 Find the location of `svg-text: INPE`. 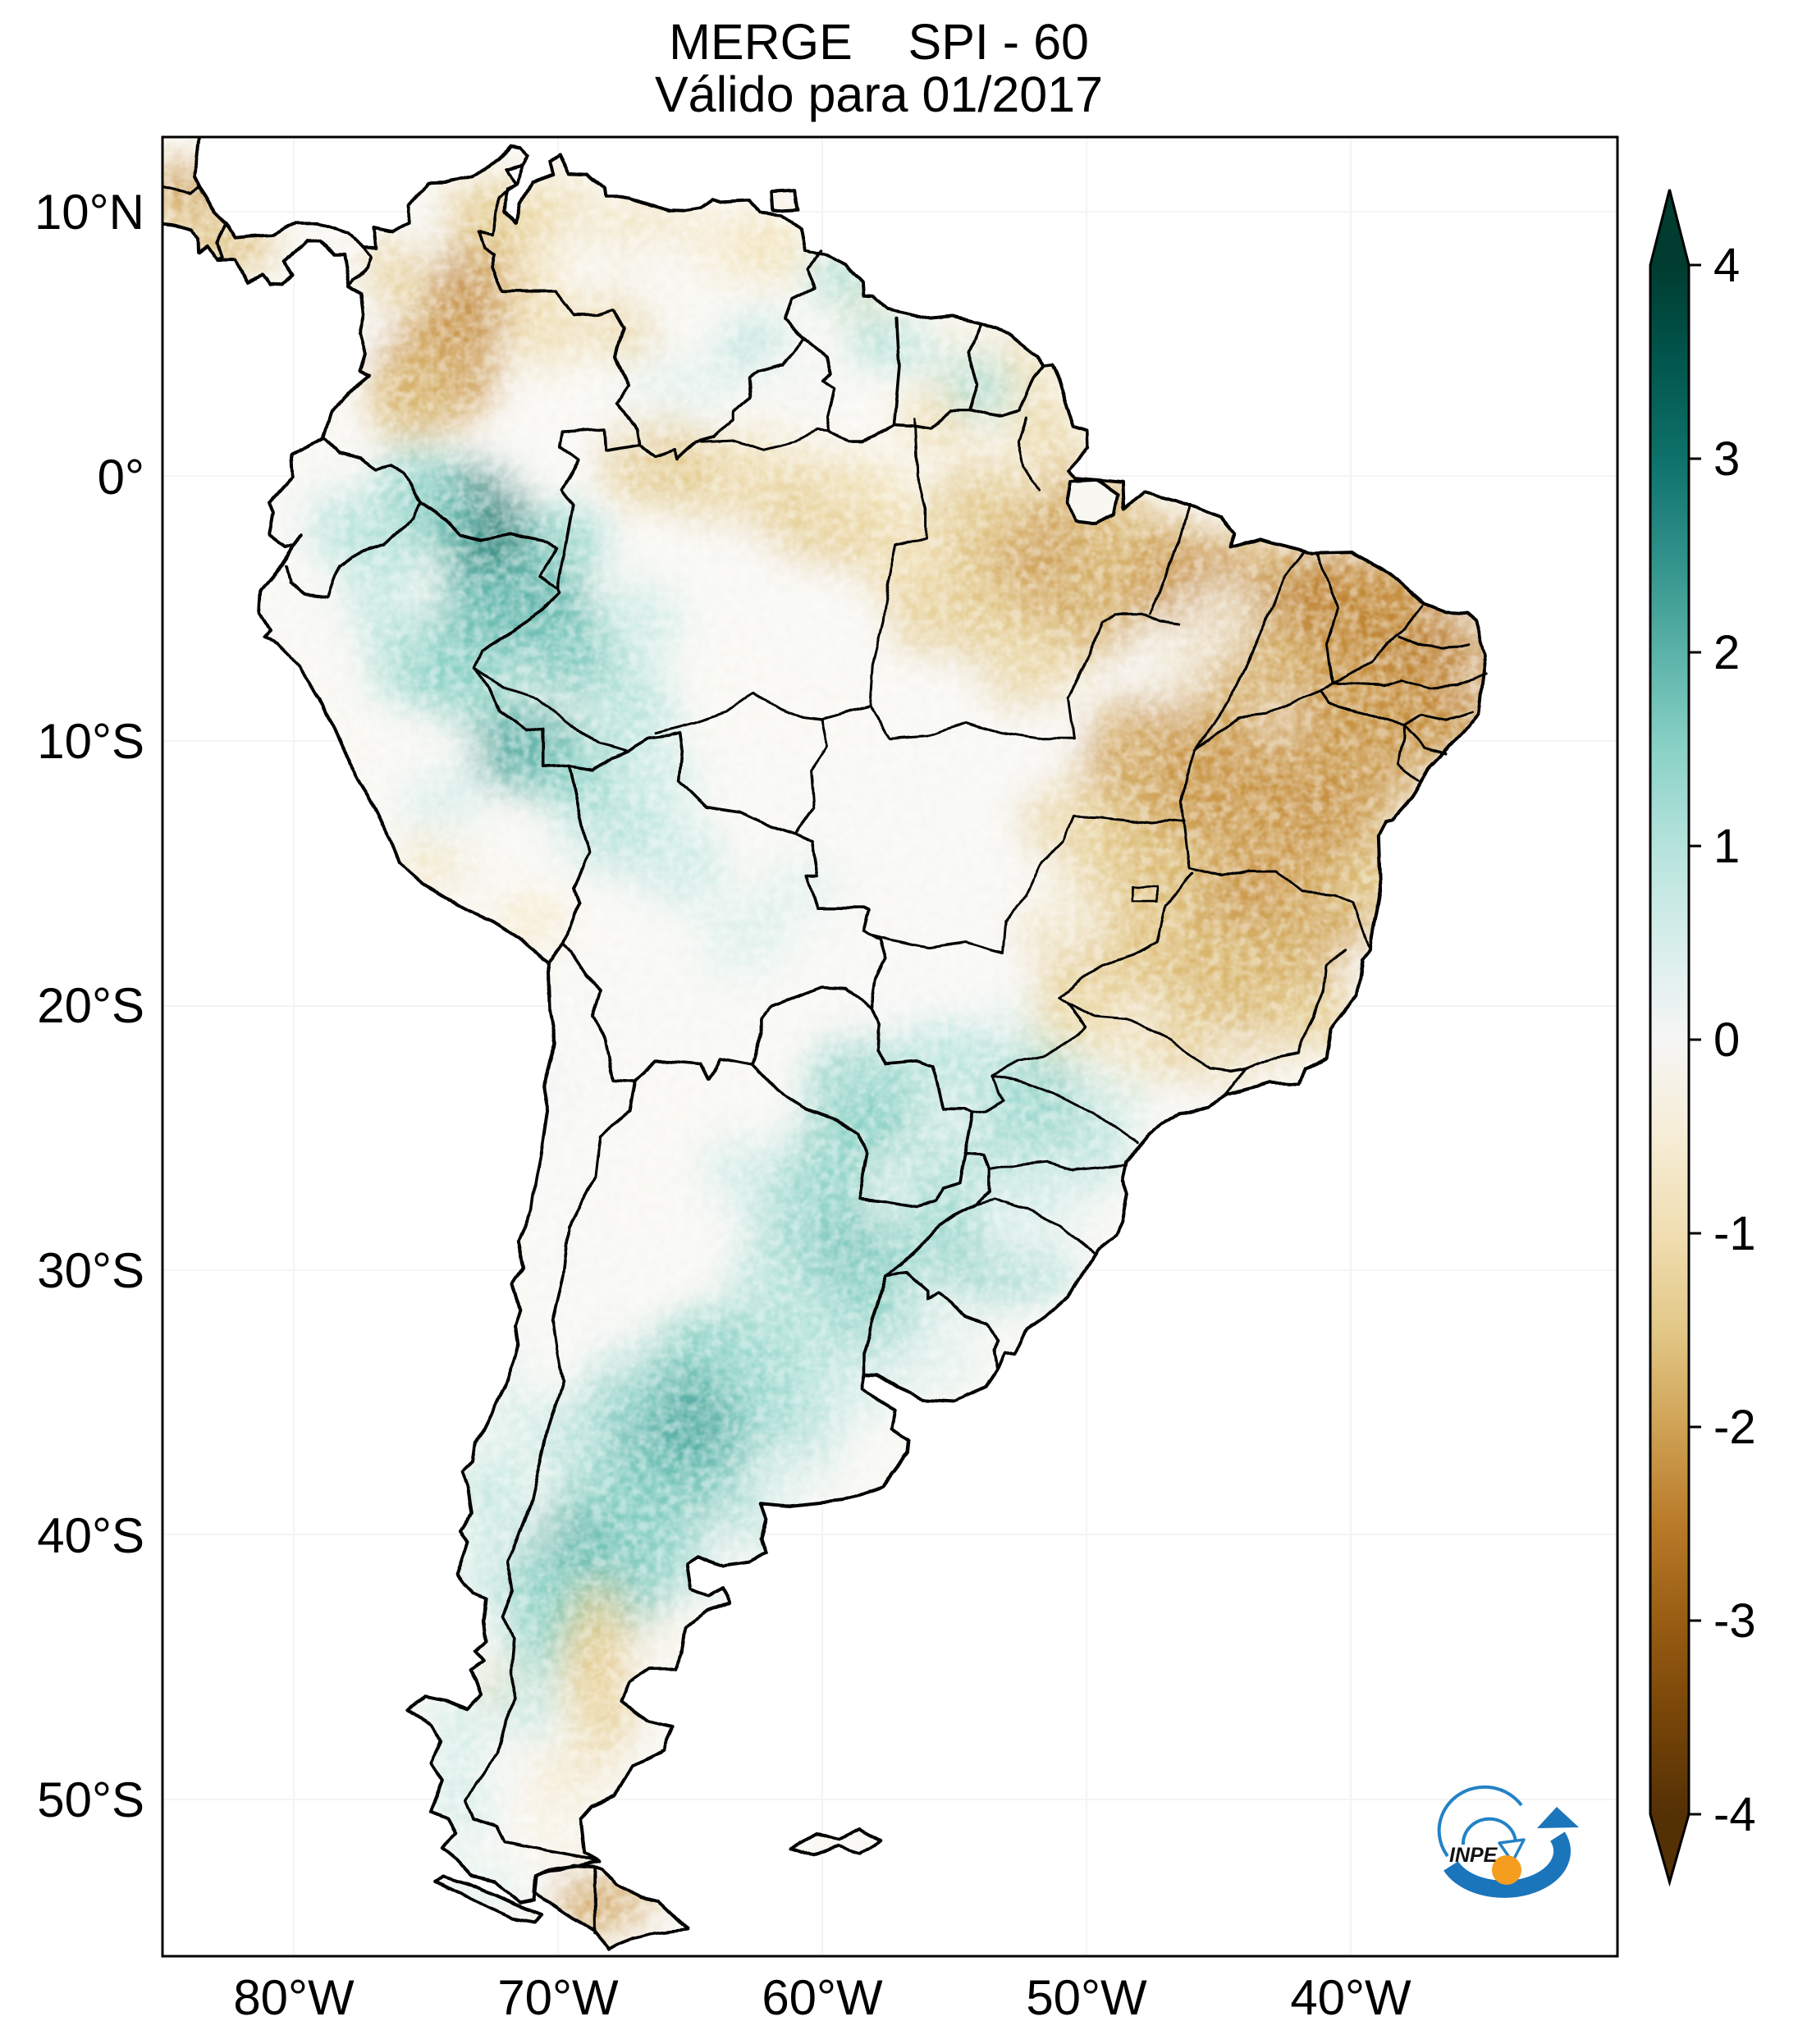

svg-text: INPE is located at coordinates (1473, 1855).